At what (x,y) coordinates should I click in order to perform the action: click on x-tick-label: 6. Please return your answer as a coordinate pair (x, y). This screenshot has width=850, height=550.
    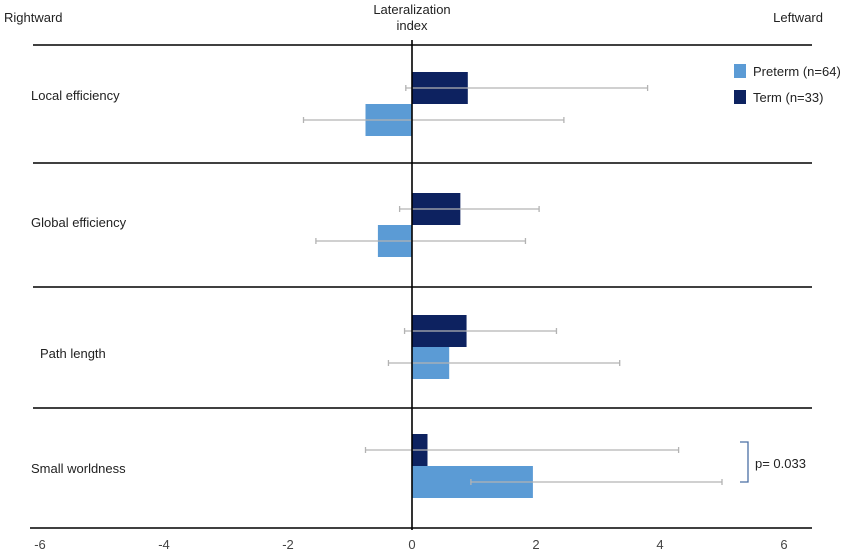
    Looking at the image, I should click on (783, 543).